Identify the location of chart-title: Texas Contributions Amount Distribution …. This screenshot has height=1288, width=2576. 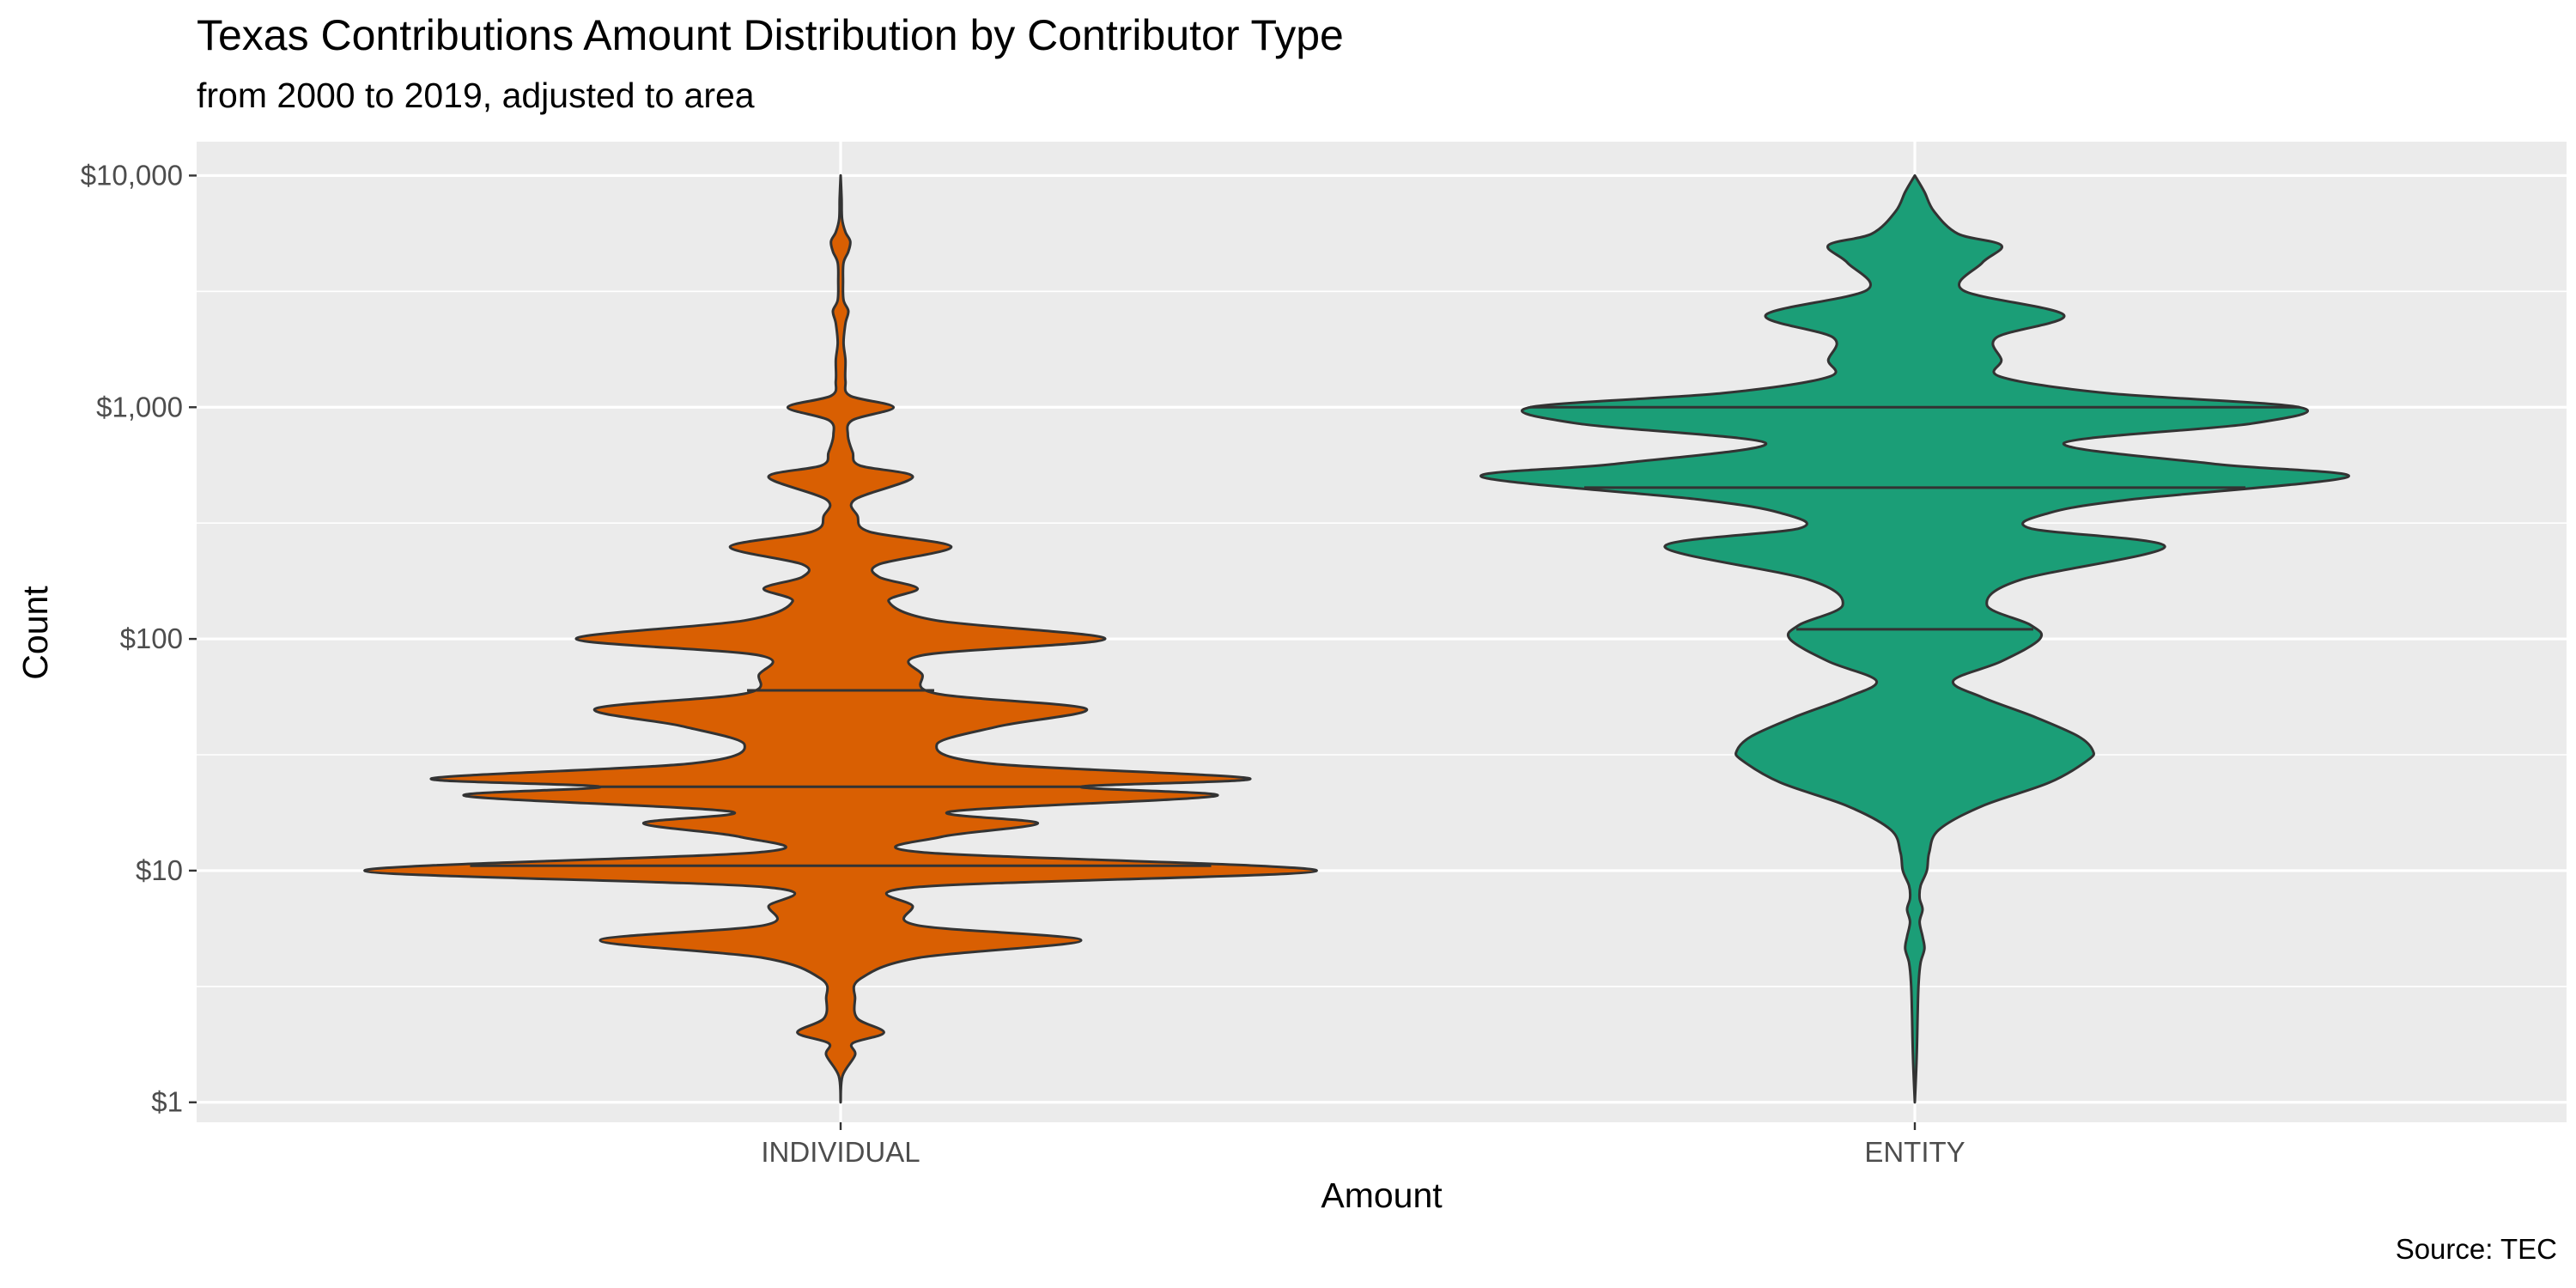
(770, 35).